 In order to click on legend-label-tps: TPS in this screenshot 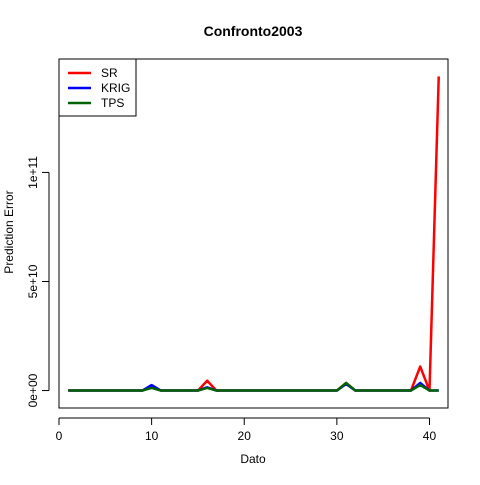, I will do `click(112, 103)`.